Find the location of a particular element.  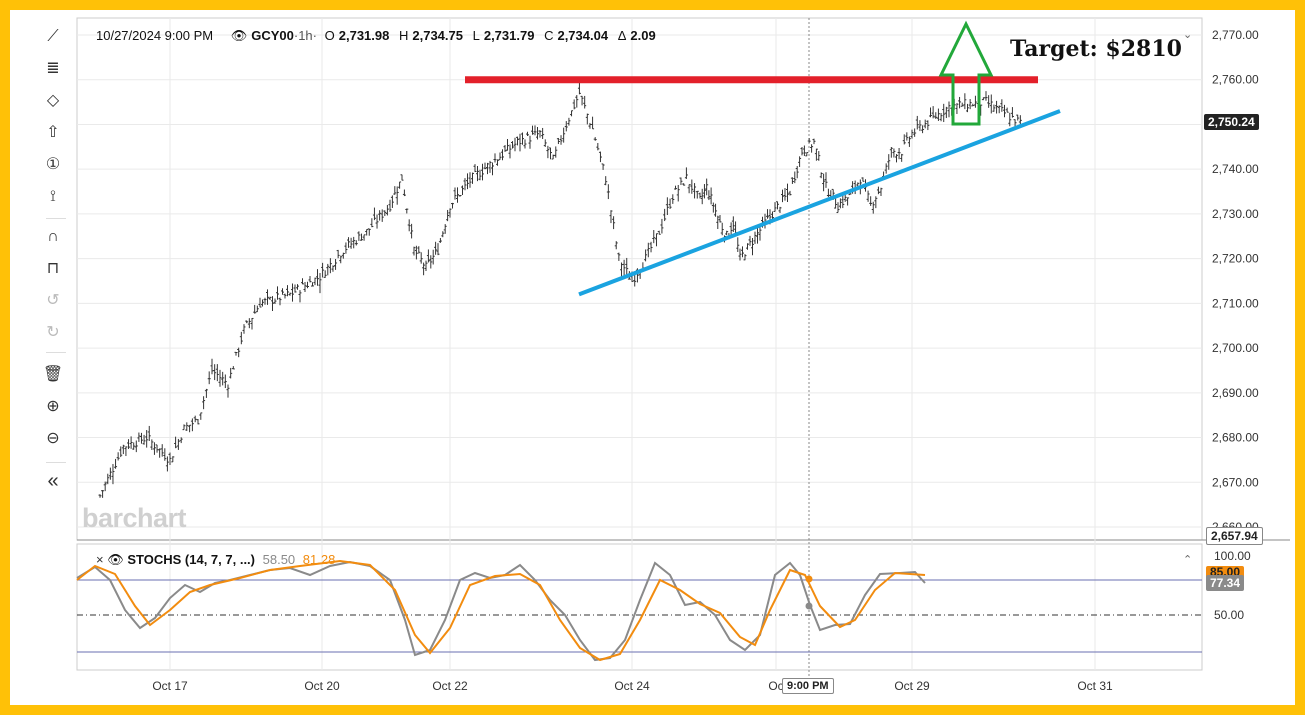

price-tick-label: 2,770.00 is located at coordinates (1235, 35).